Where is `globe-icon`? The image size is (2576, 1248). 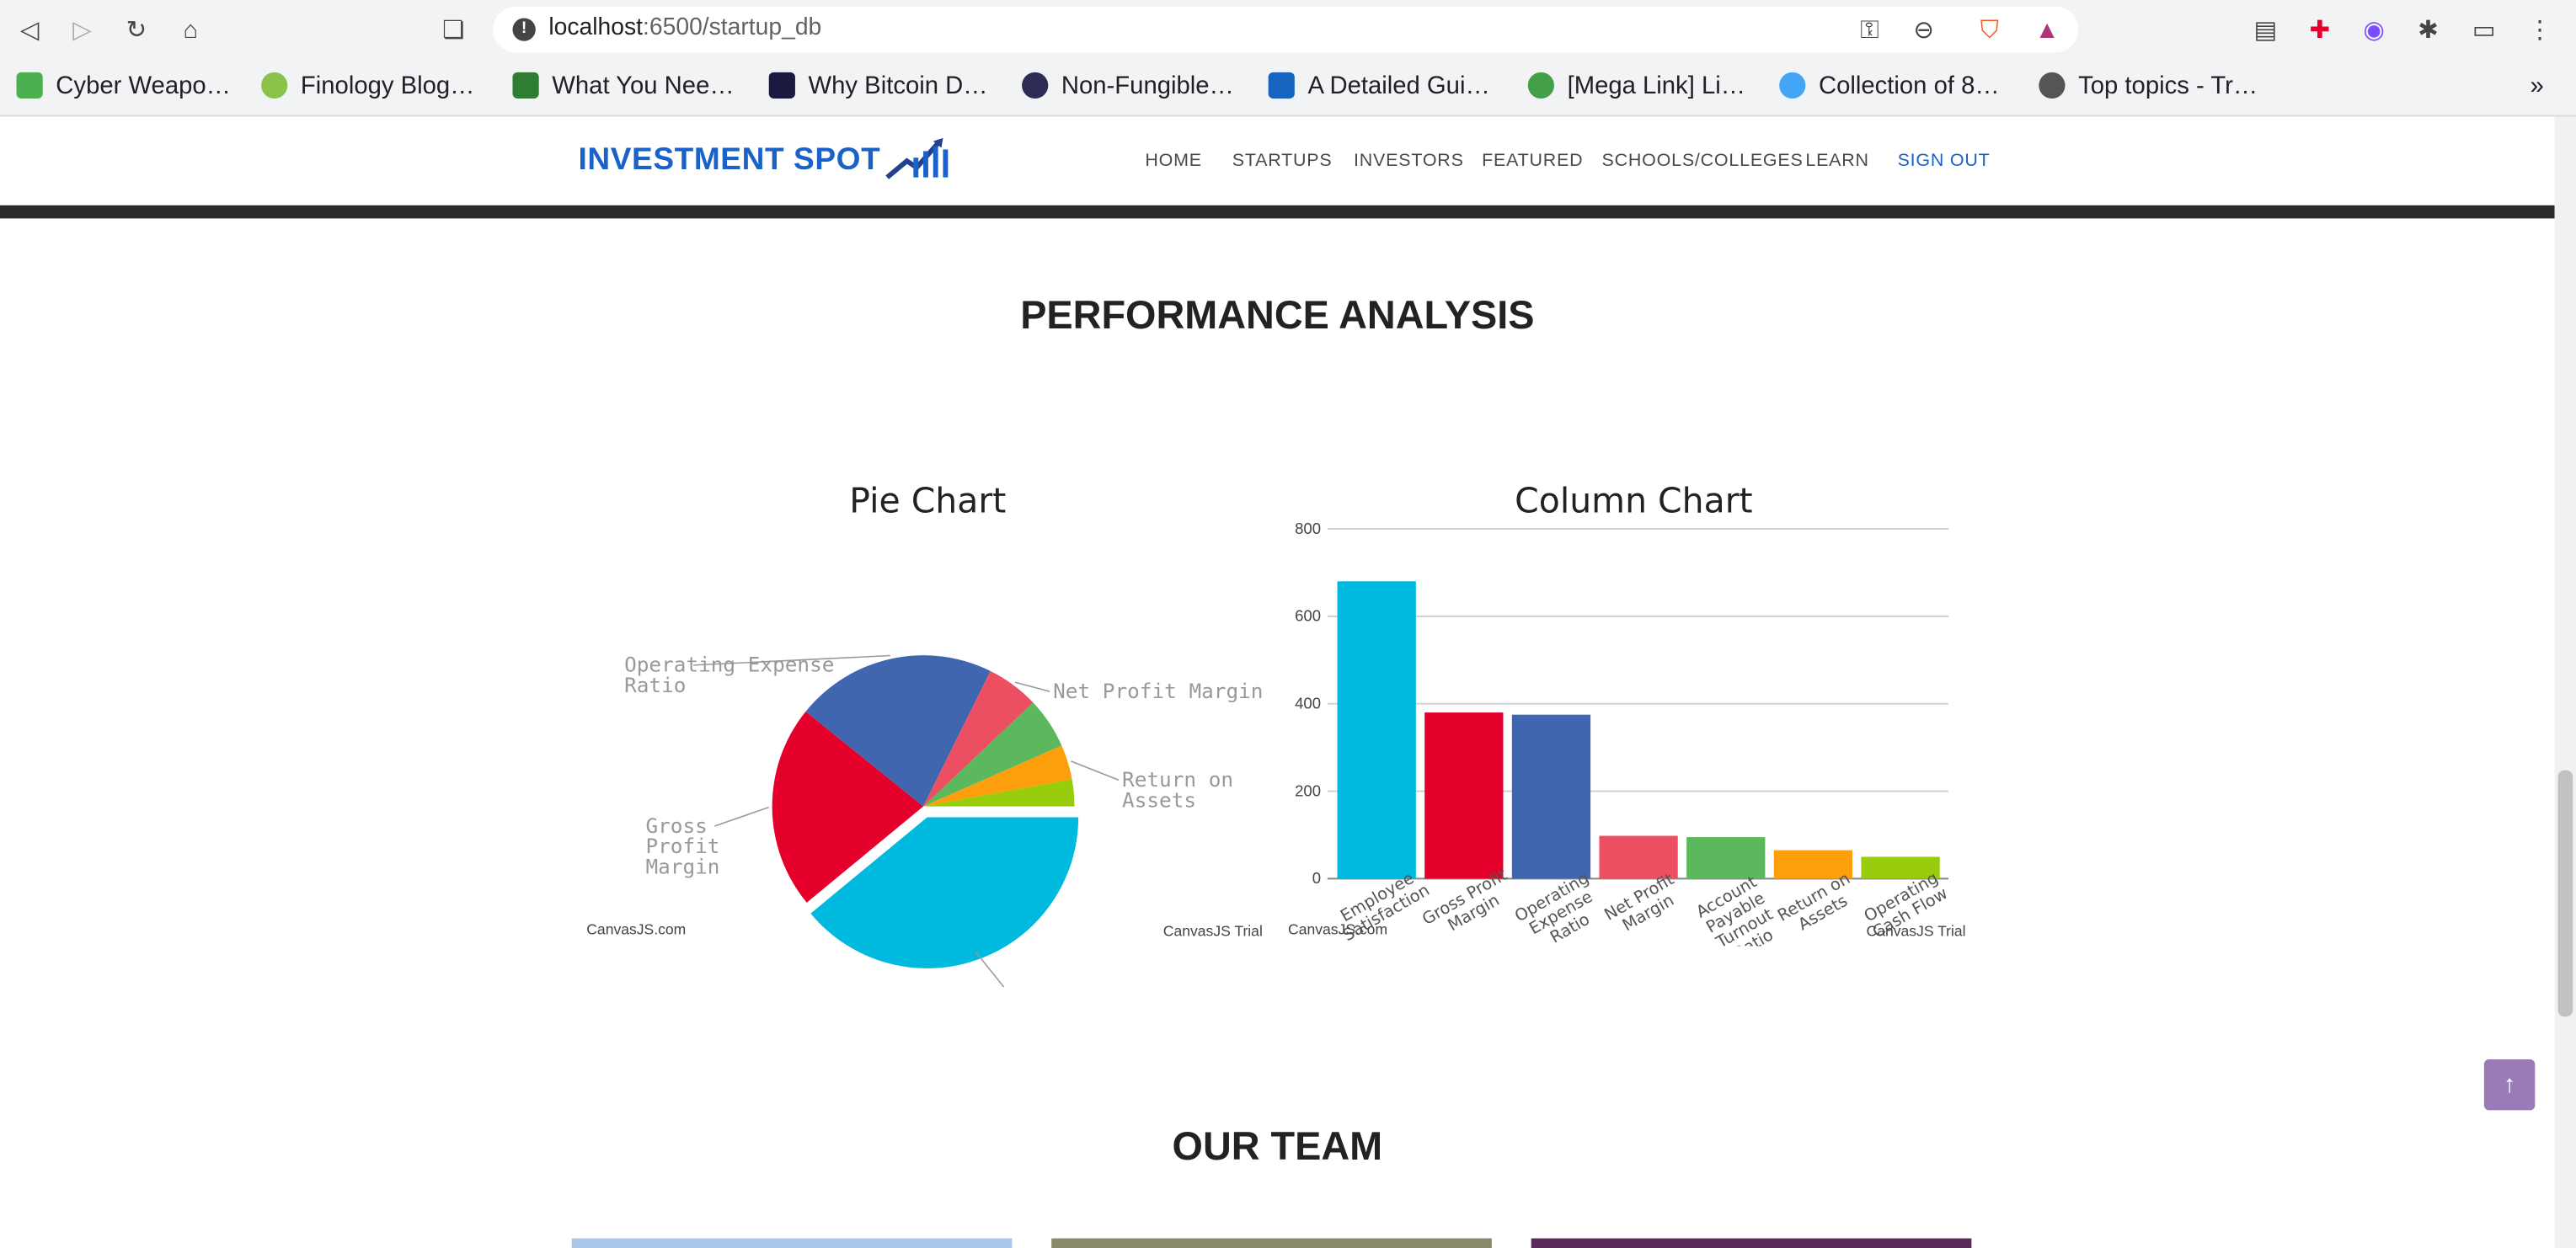
globe-icon is located at coordinates (2052, 85).